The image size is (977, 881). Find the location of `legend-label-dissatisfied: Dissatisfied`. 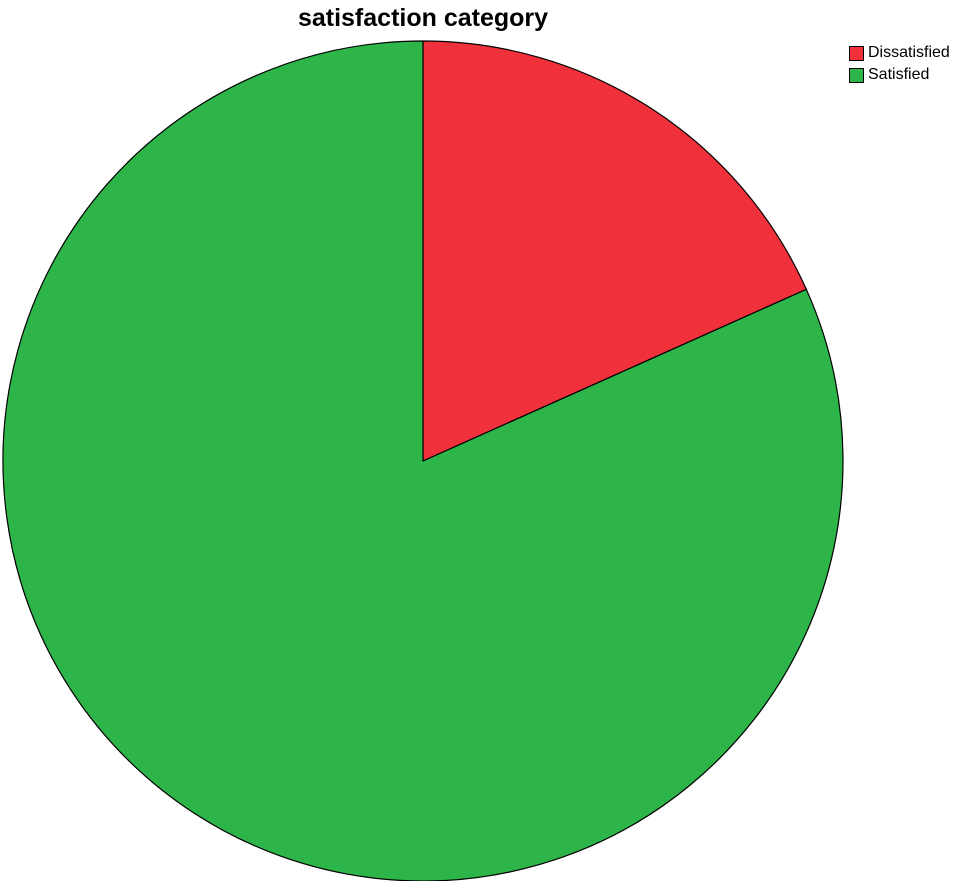

legend-label-dissatisfied: Dissatisfied is located at coordinates (909, 52).